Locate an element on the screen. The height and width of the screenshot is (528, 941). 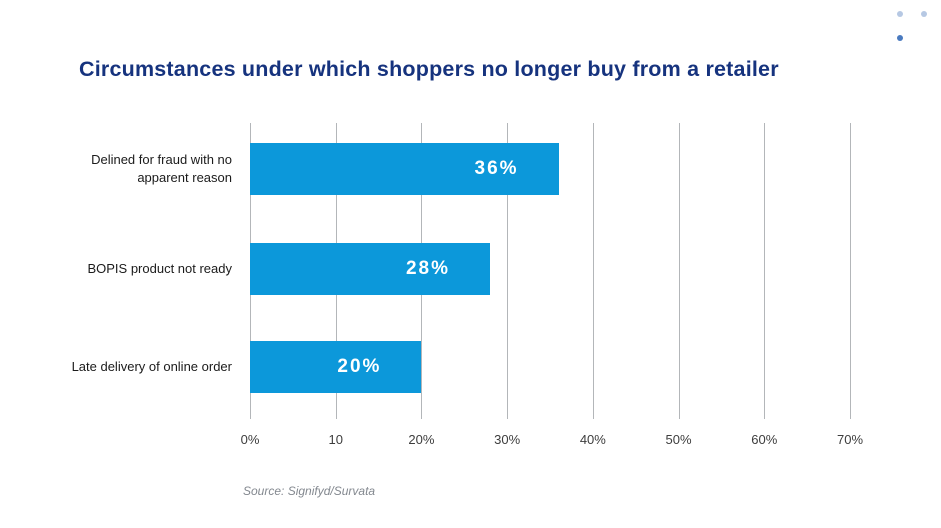
bar-value-label: 28% is located at coordinates (427, 268).